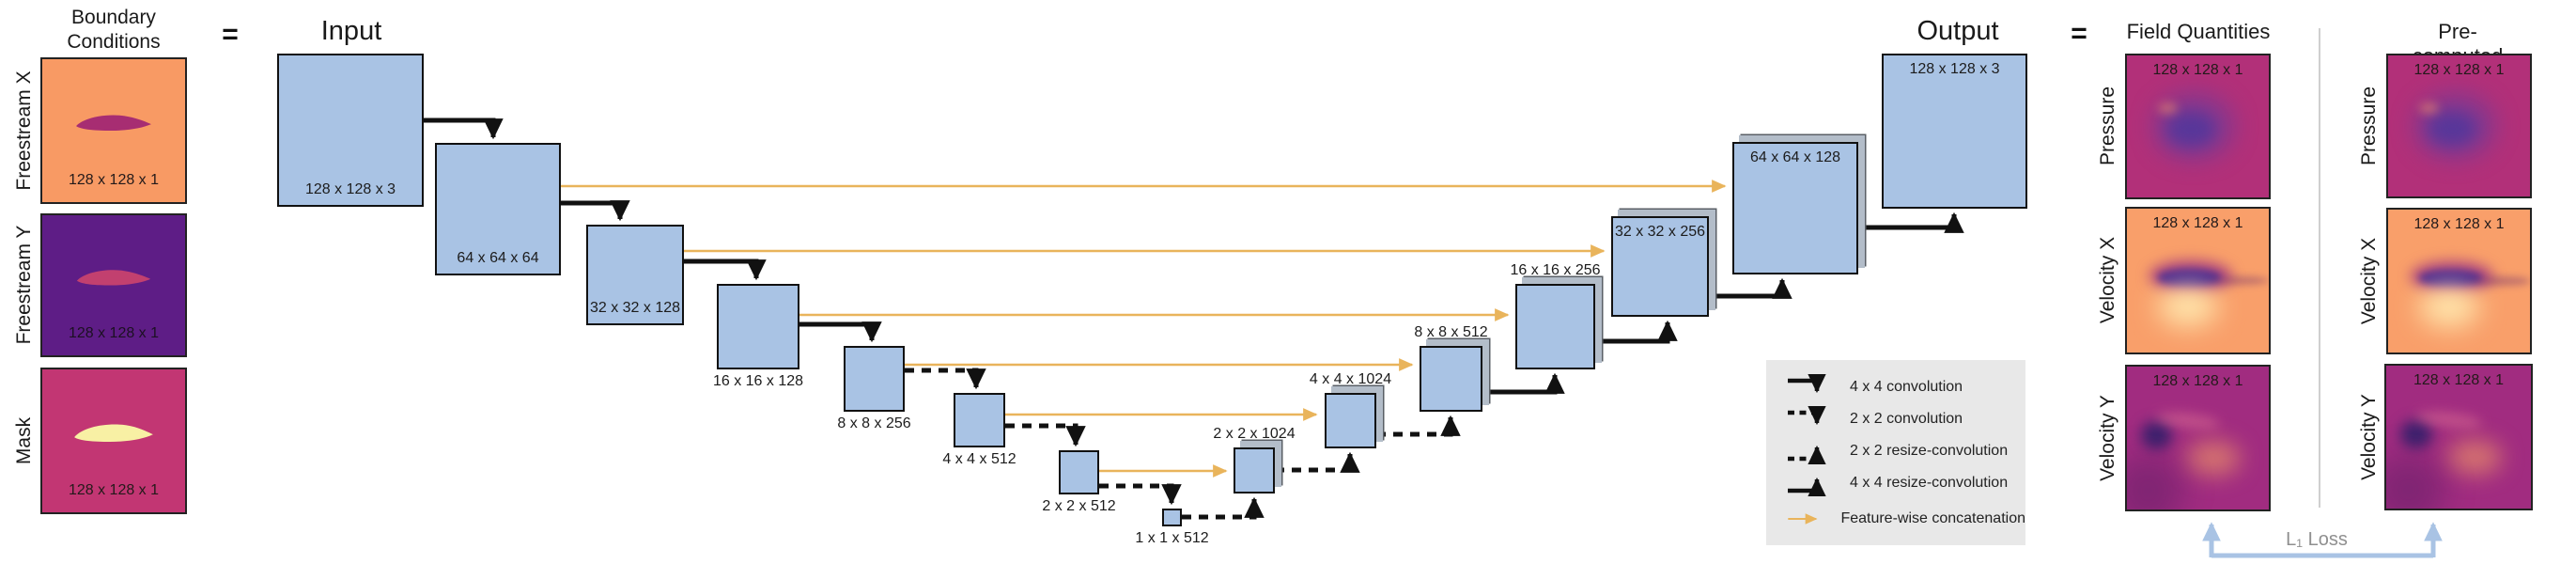  What do you see at coordinates (979, 430) in the screenshot?
I see `unet-block-enc-4: 4 x 4 x 512` at bounding box center [979, 430].